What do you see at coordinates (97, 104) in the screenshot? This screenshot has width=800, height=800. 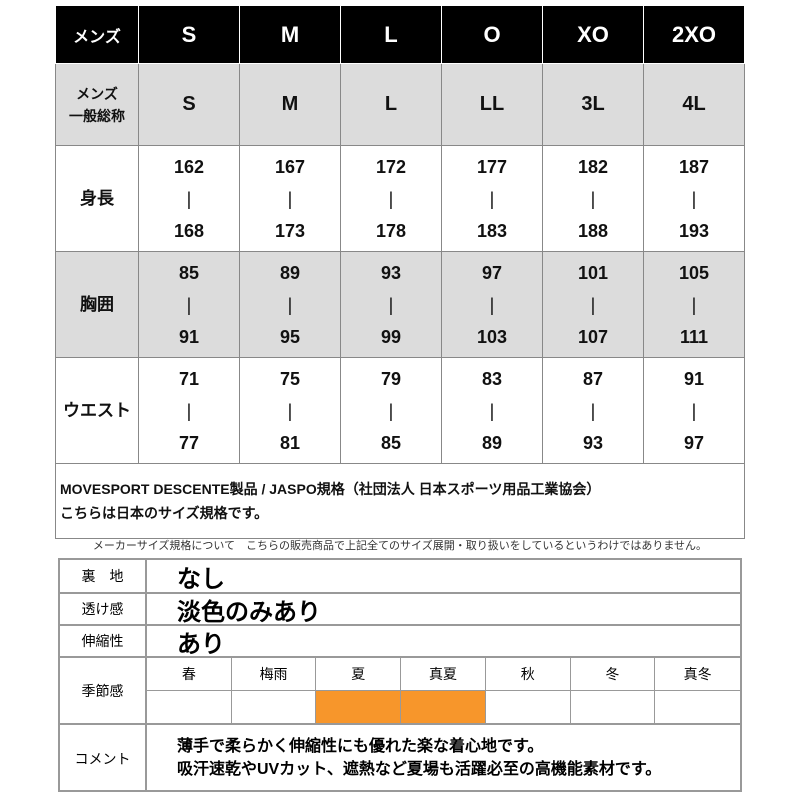 I see `general-label: メンズ 一般総称` at bounding box center [97, 104].